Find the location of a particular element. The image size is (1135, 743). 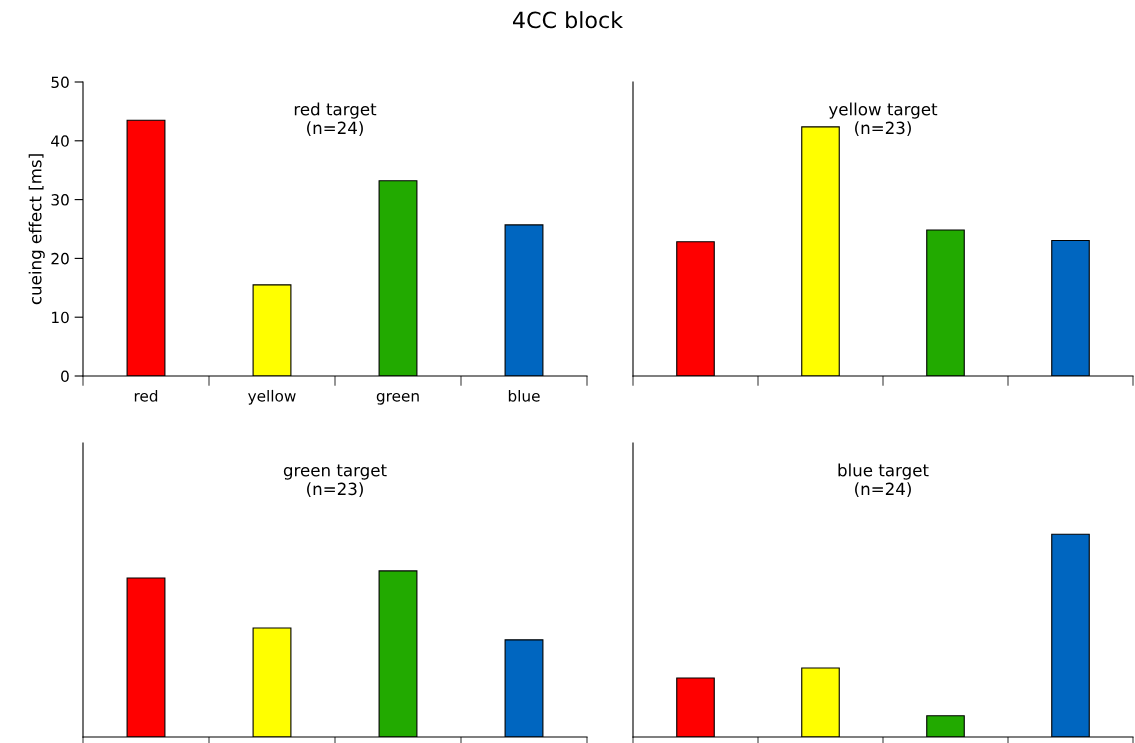

y-tick-label: 0 is located at coordinates (65, 376).